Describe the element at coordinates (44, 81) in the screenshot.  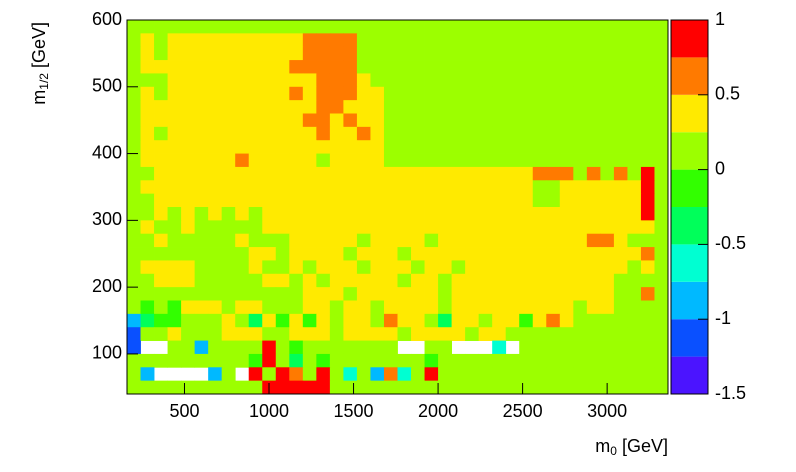
I see `title-subscript: 1/2` at that location.